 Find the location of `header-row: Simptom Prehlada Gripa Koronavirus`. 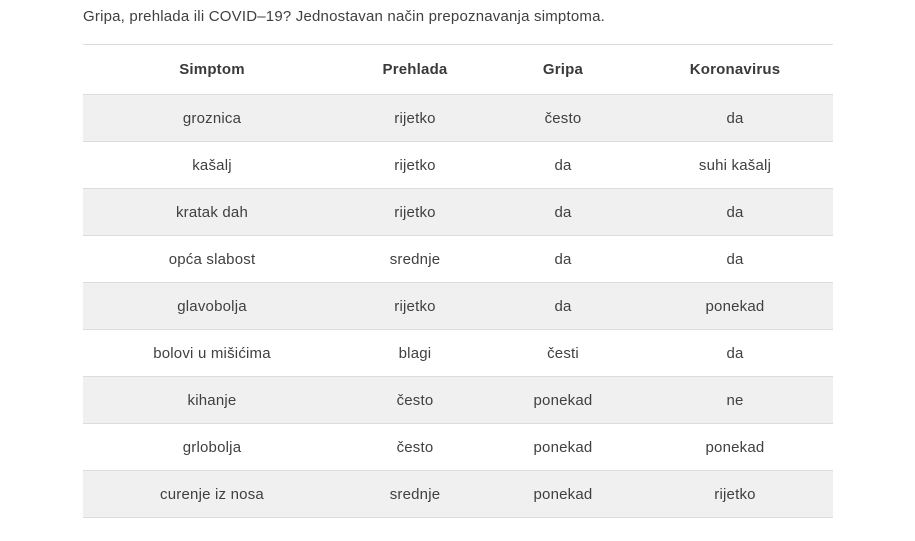

header-row: Simptom Prehlada Gripa Koronavirus is located at coordinates (458, 69).